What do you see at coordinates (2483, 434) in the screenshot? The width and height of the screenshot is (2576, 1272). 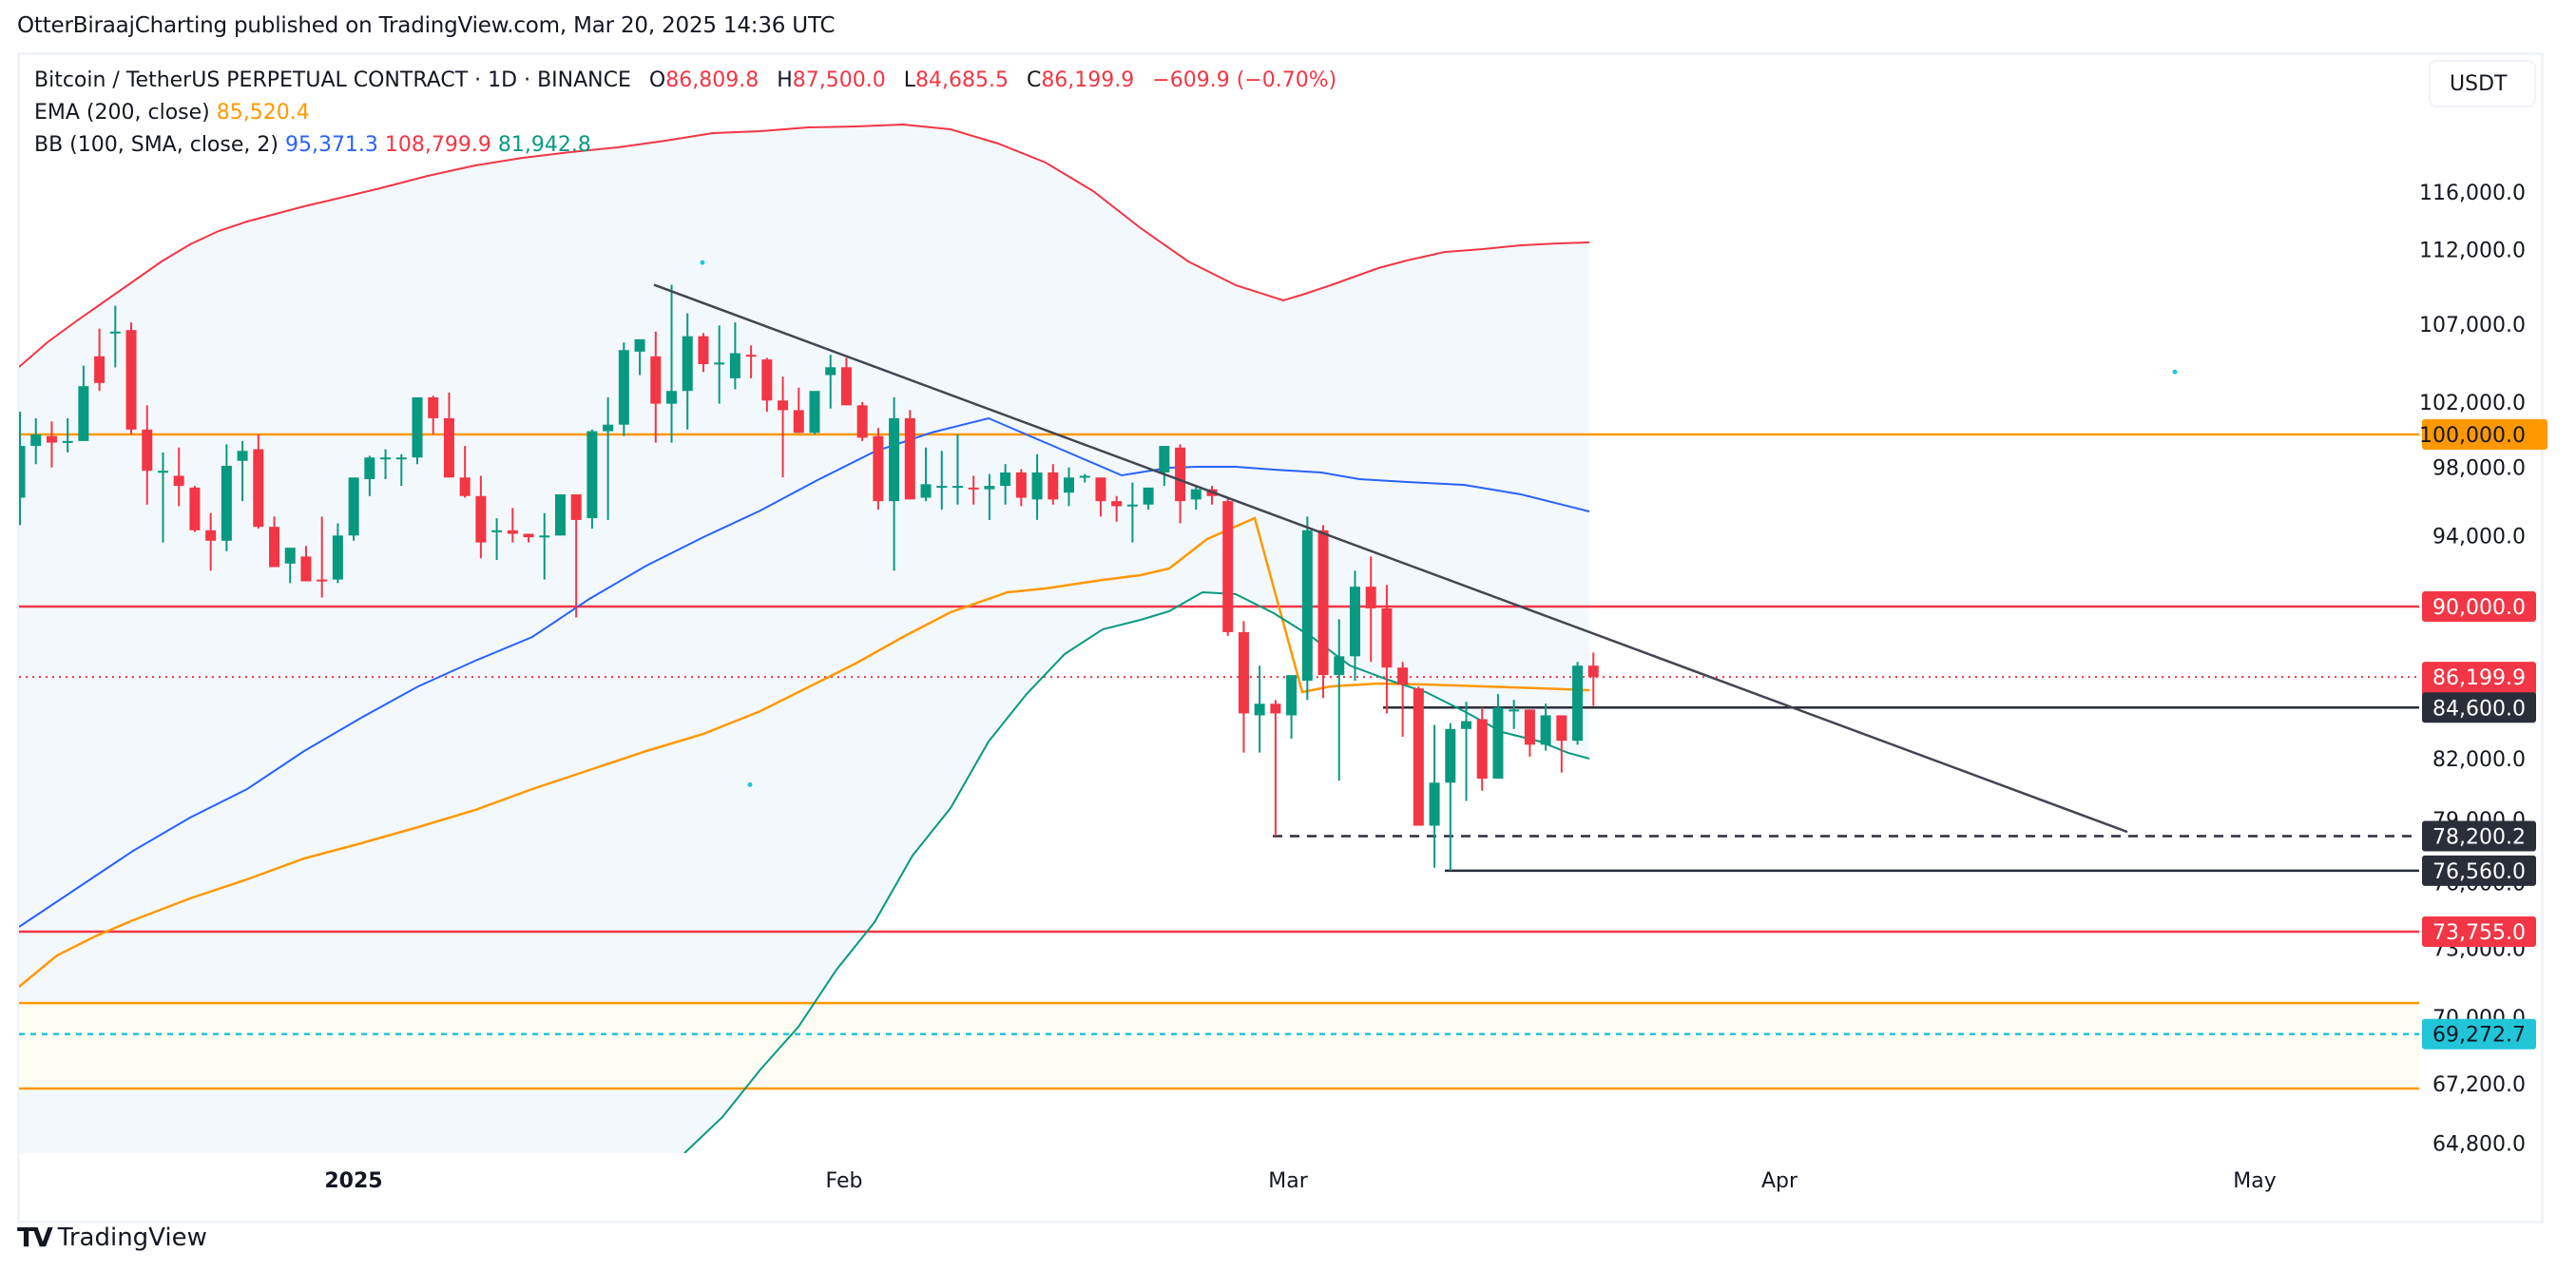 I see `price-label-badge: 100,000.0` at bounding box center [2483, 434].